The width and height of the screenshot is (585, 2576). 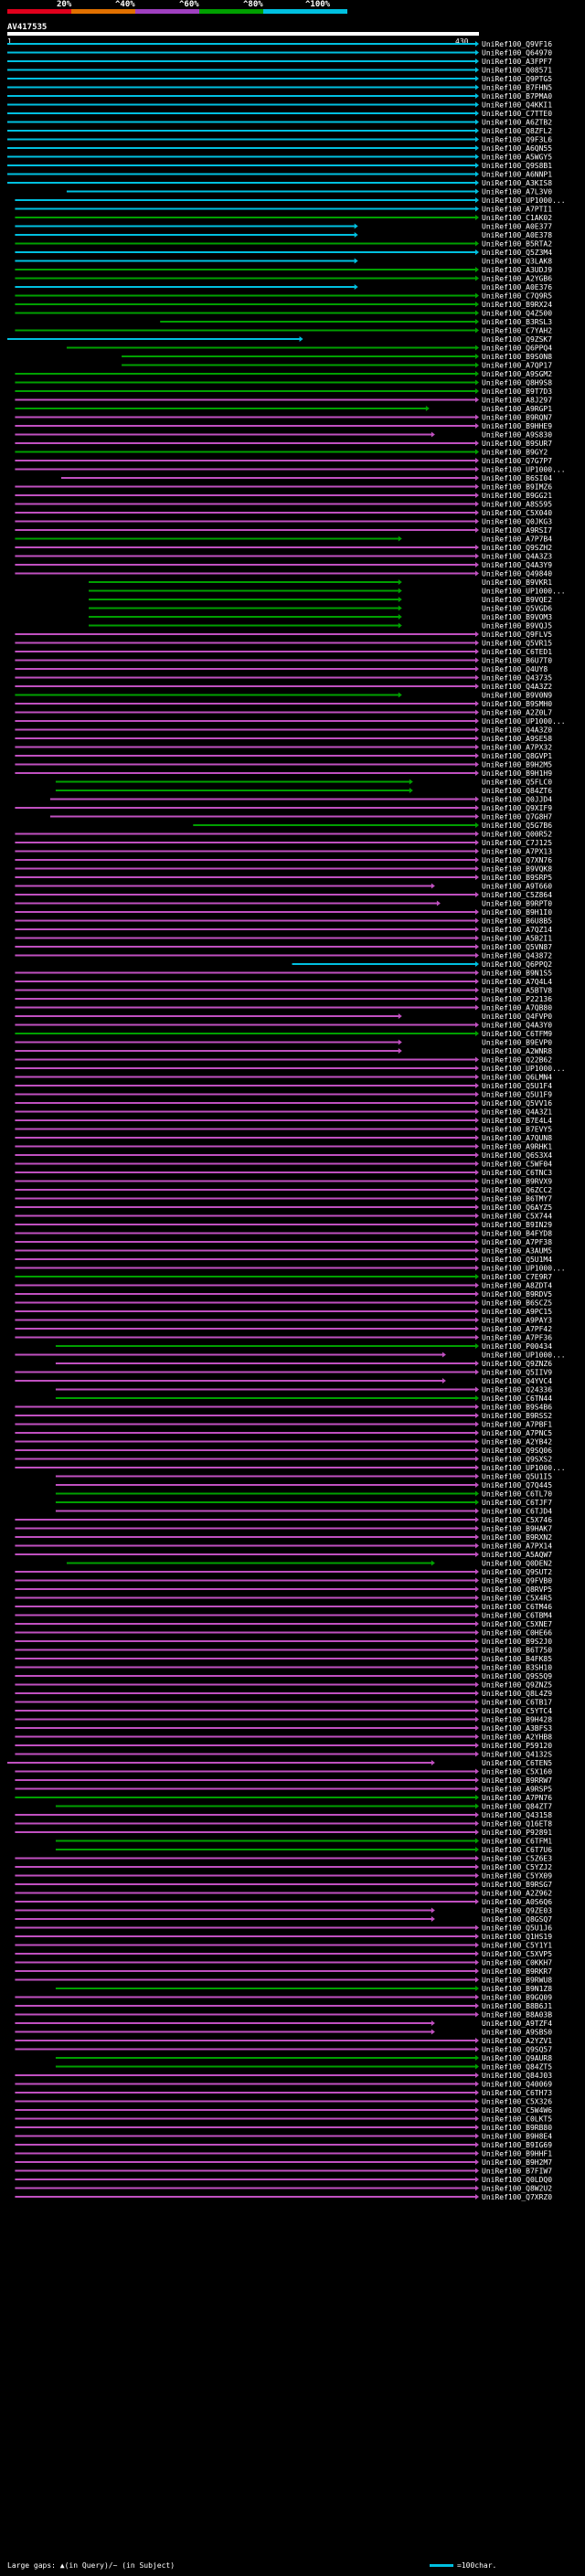 What do you see at coordinates (517, 1078) in the screenshot?
I see `hit-label: UniRef100_Q6LMN4` at bounding box center [517, 1078].